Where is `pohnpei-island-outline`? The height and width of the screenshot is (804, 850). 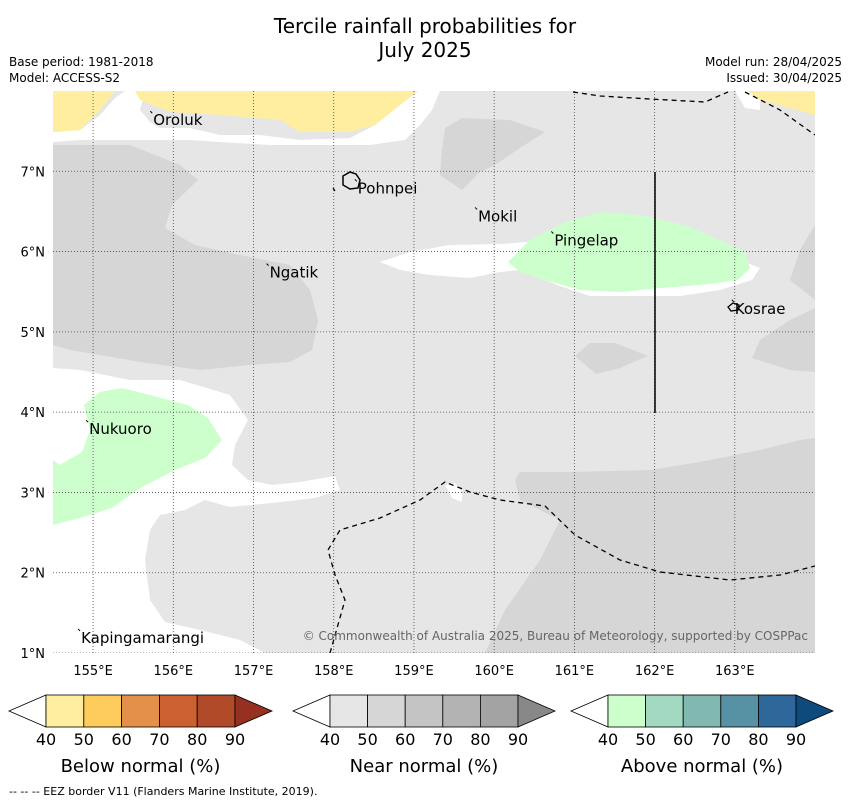
pohnpei-island-outline is located at coordinates (351, 180).